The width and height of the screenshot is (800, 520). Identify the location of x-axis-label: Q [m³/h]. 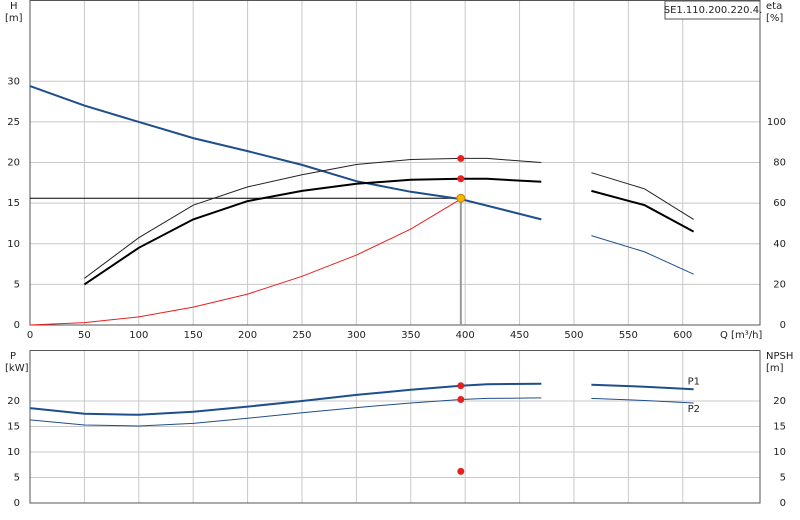
(741, 335).